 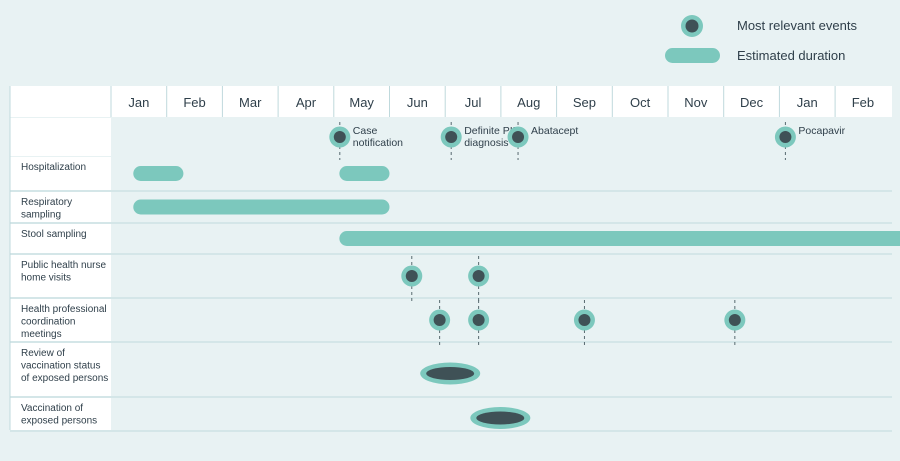 What do you see at coordinates (554, 131) in the screenshot?
I see `milestone-label: Abatacept` at bounding box center [554, 131].